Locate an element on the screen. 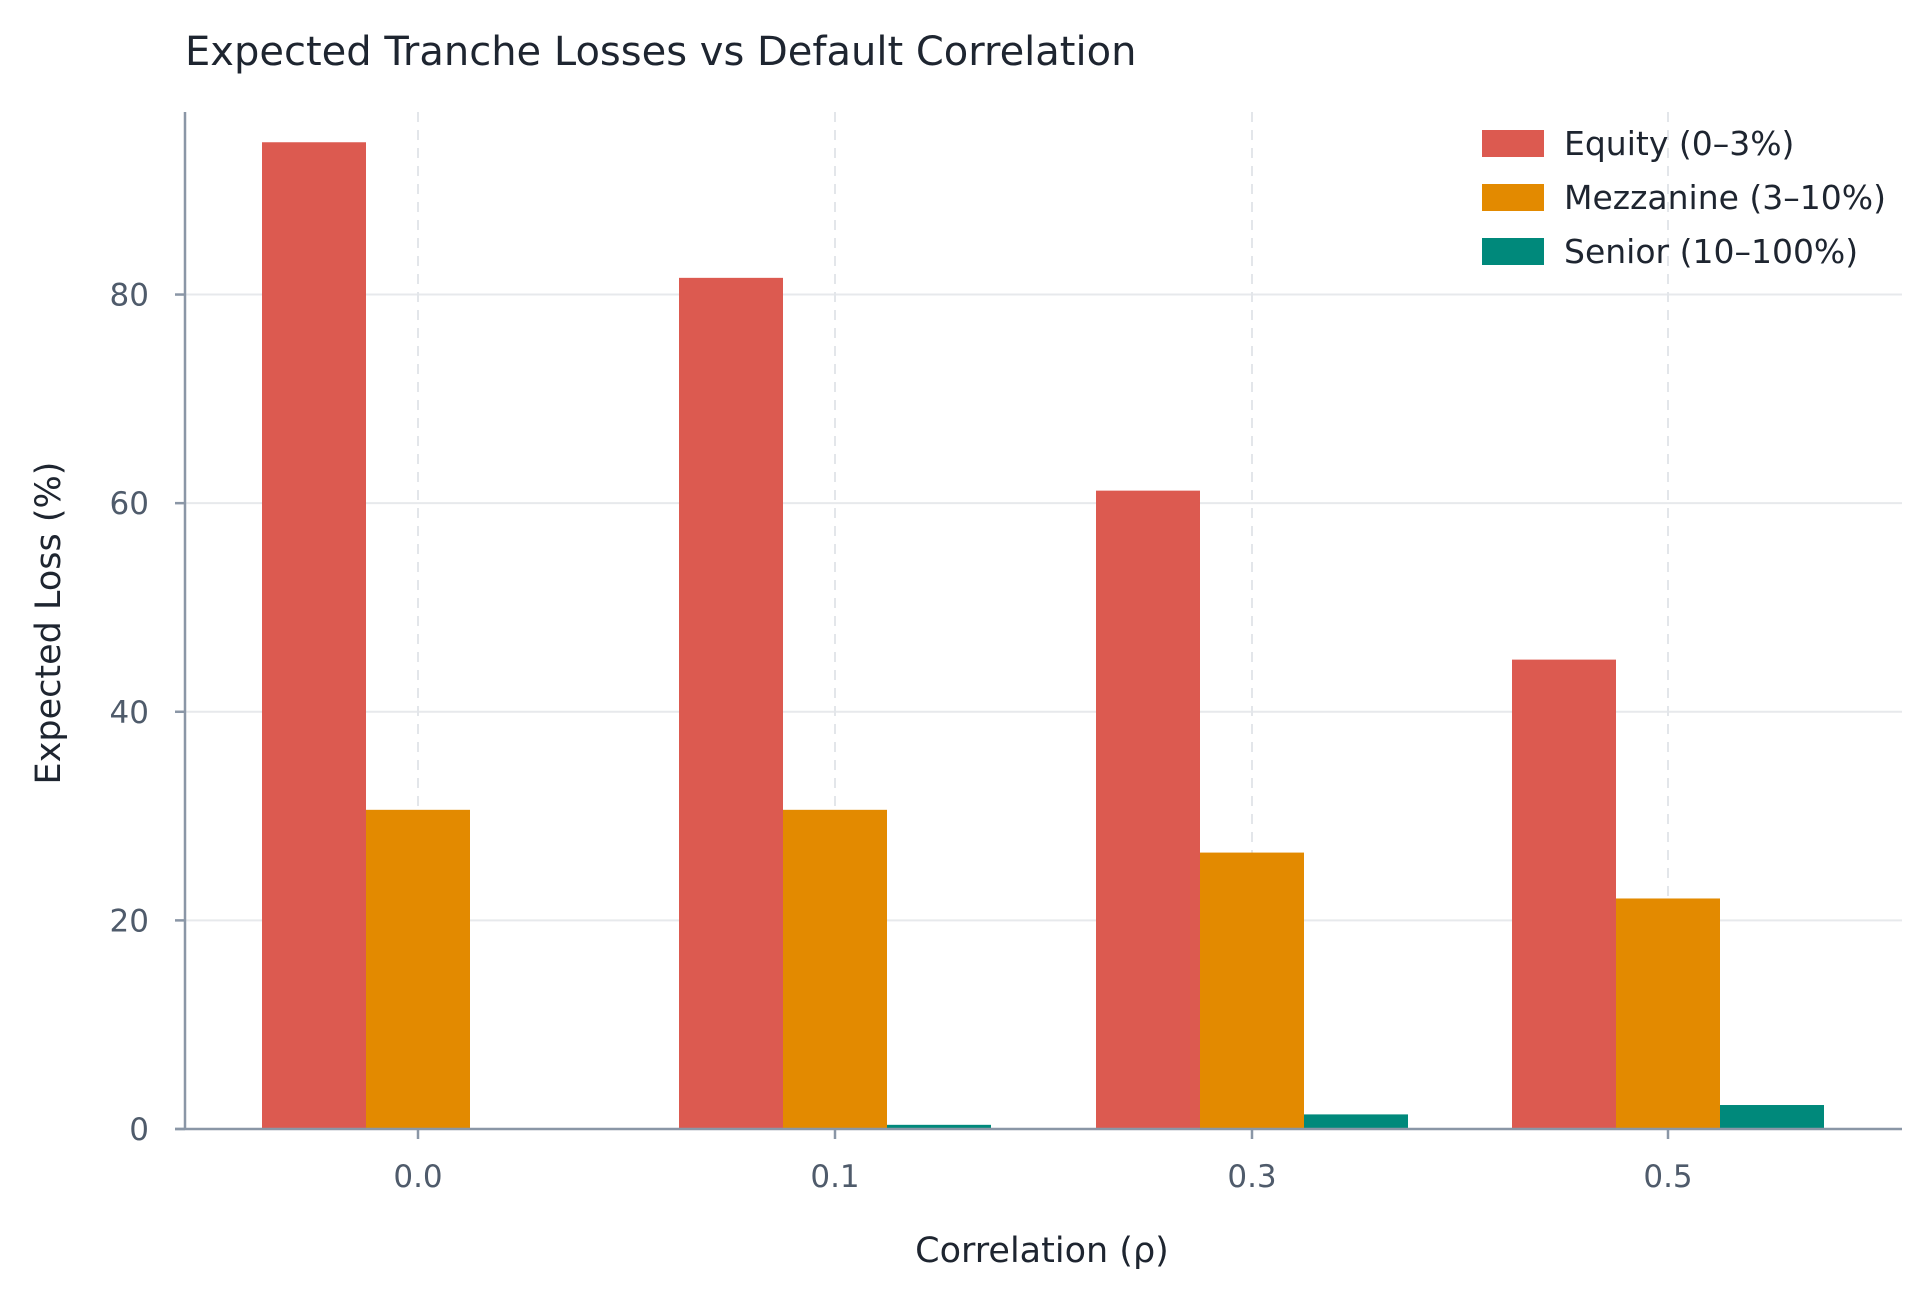 The width and height of the screenshot is (1920, 1292). y-tick-label-60: 60 is located at coordinates (129, 504).